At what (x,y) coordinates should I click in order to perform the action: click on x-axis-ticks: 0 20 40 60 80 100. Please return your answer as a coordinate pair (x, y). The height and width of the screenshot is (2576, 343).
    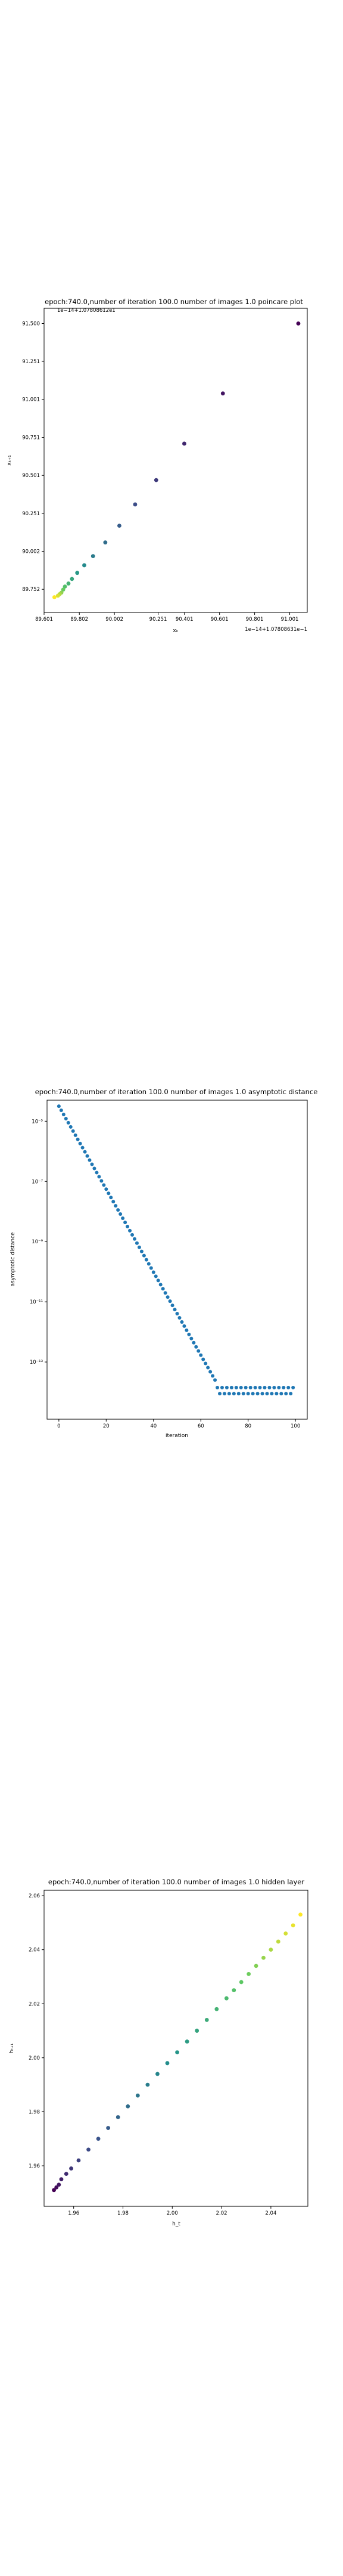
    Looking at the image, I should click on (178, 1424).